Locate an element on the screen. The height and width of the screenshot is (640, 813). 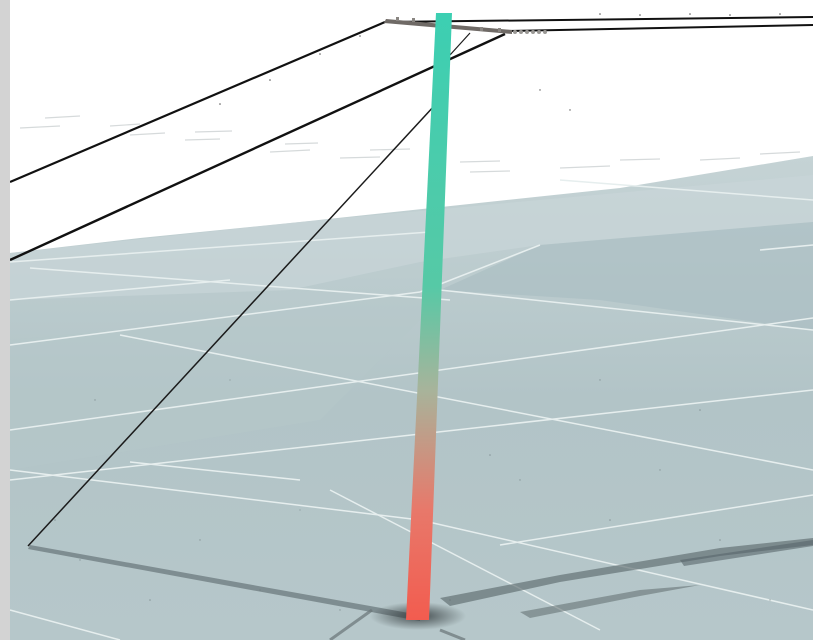
ground-patch-mid is located at coordinates (225, 381).